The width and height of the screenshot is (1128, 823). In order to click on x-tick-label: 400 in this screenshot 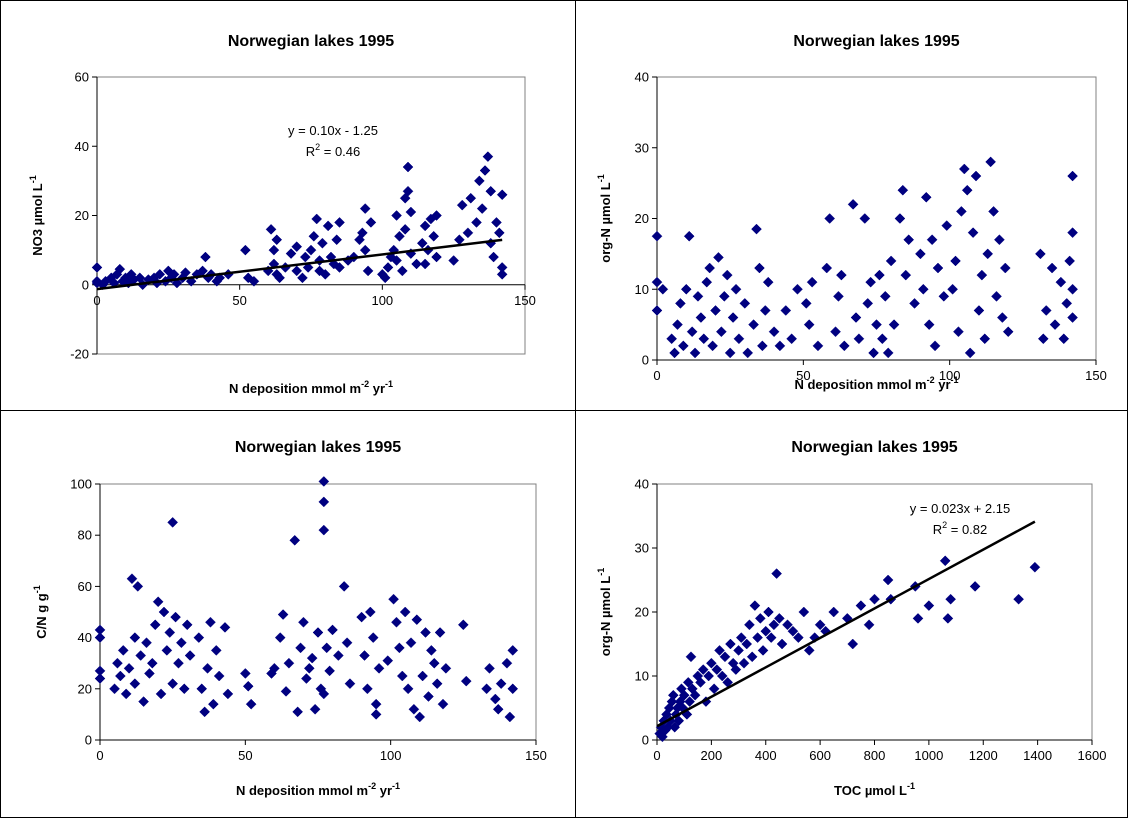, I will do `click(766, 755)`.